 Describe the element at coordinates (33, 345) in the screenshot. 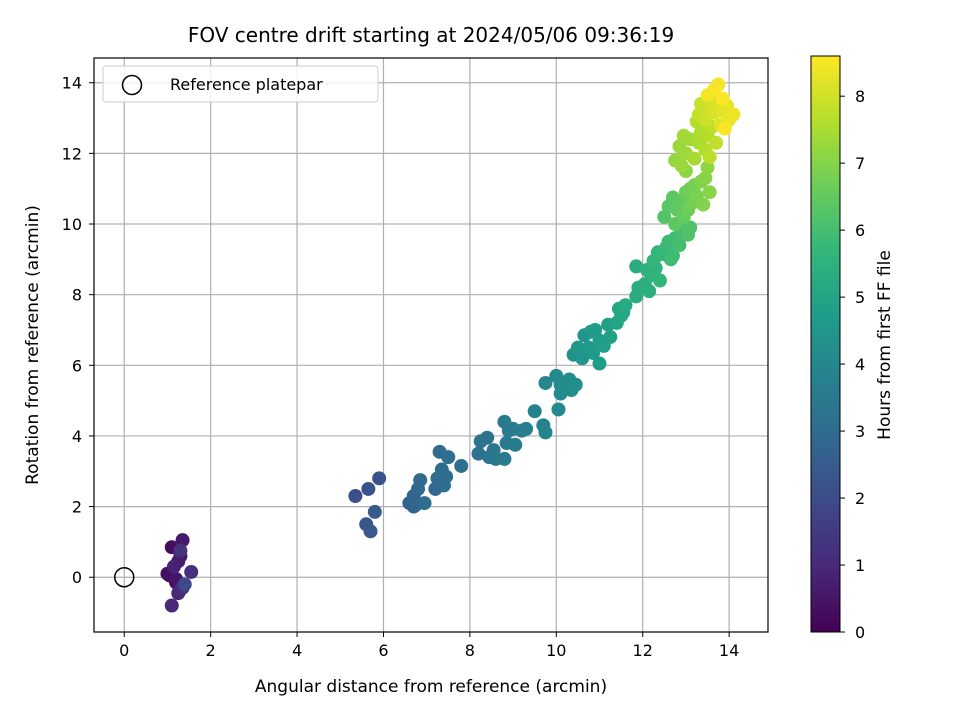

I see `y-axis-label: Rotation from reference (arcmin)` at that location.